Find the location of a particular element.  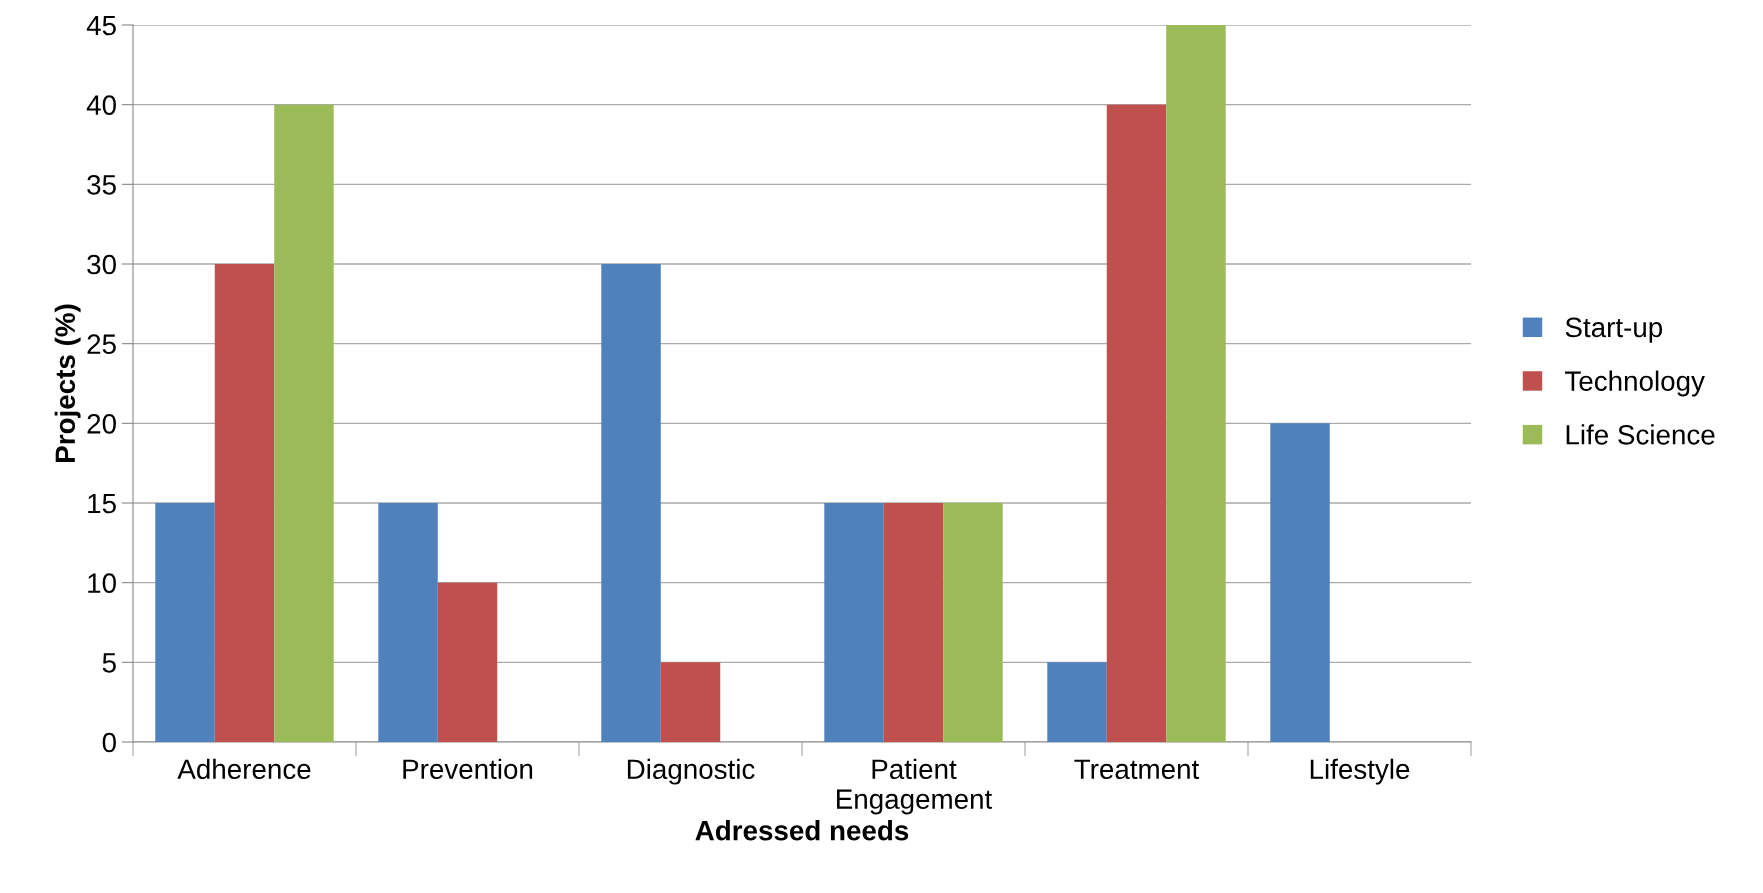

y-tick-label: 45 is located at coordinates (101, 25).